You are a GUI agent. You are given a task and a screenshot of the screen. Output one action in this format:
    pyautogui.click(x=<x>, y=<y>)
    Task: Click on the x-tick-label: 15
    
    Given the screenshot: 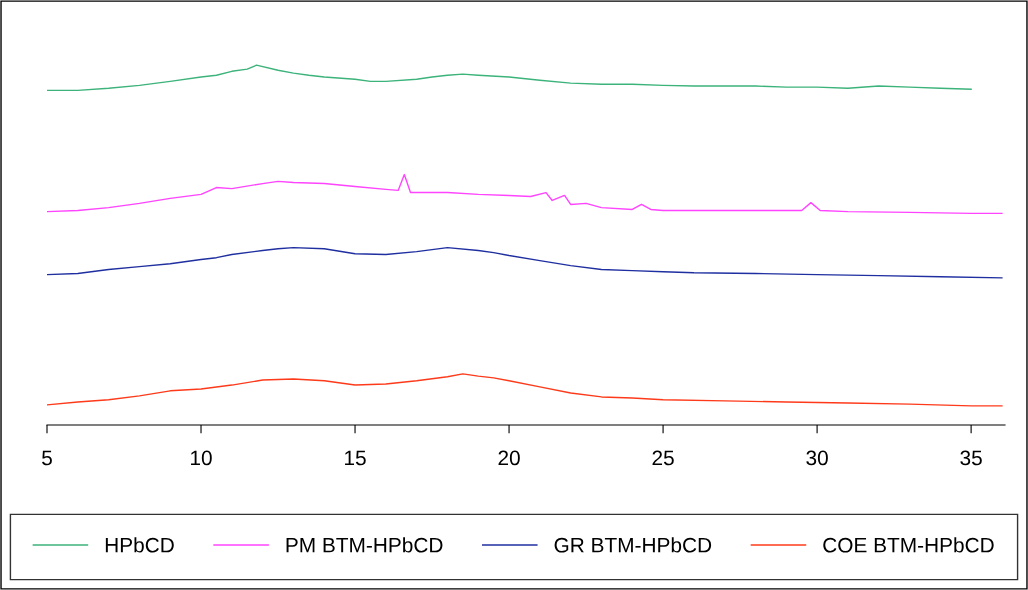 What is the action you would take?
    pyautogui.click(x=355, y=458)
    